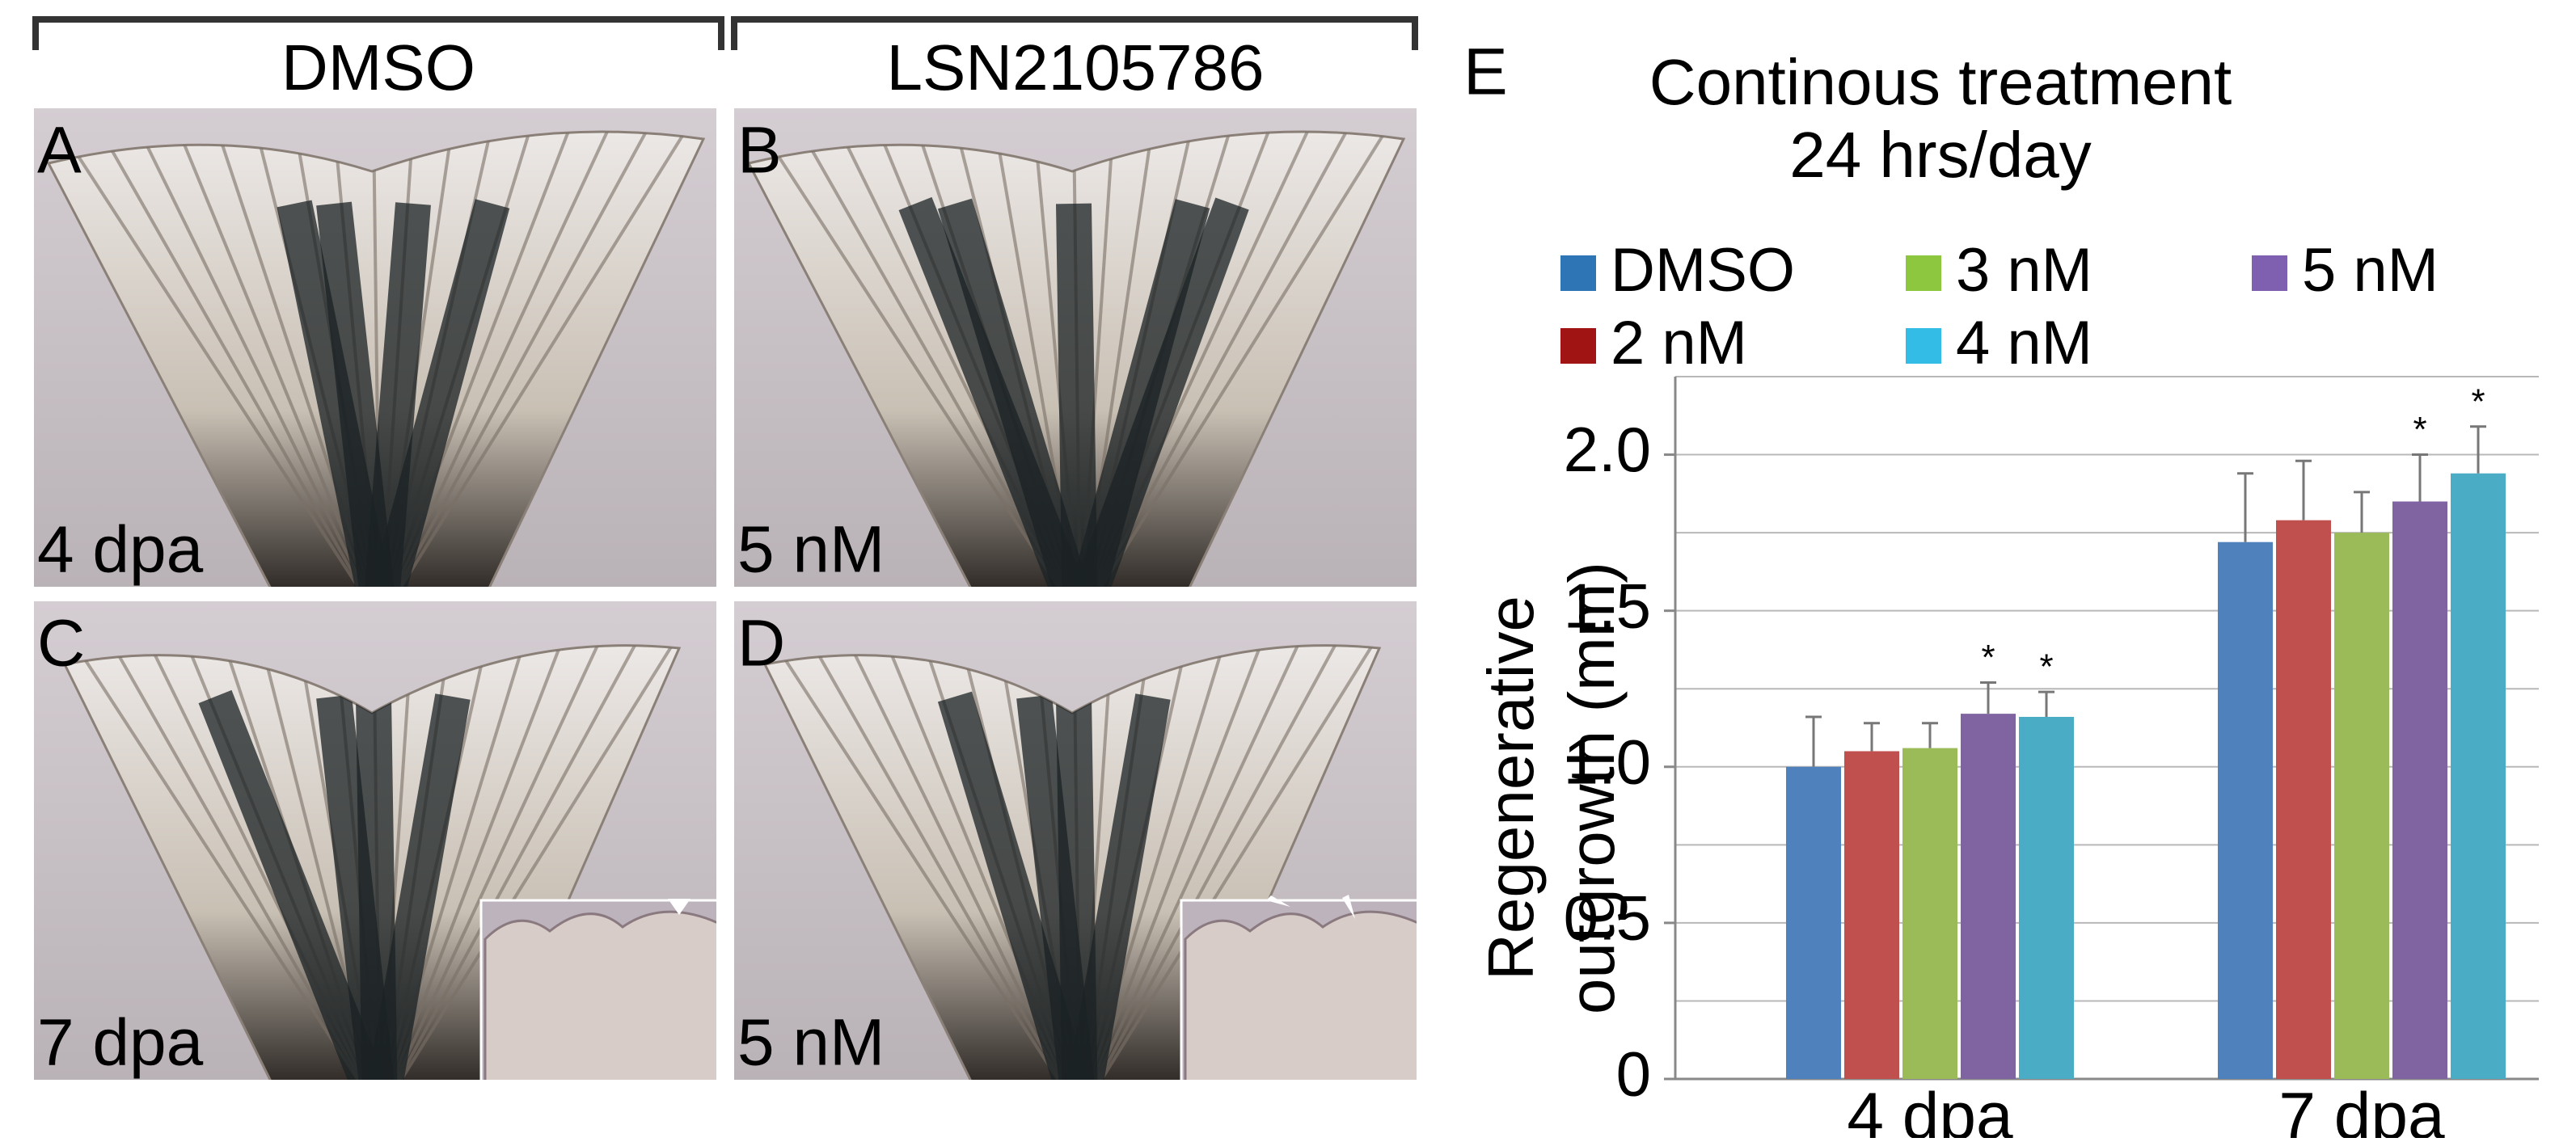 The image size is (2576, 1142). Describe the element at coordinates (1607, 917) in the screenshot. I see `y-tick-label: 0.5` at that location.